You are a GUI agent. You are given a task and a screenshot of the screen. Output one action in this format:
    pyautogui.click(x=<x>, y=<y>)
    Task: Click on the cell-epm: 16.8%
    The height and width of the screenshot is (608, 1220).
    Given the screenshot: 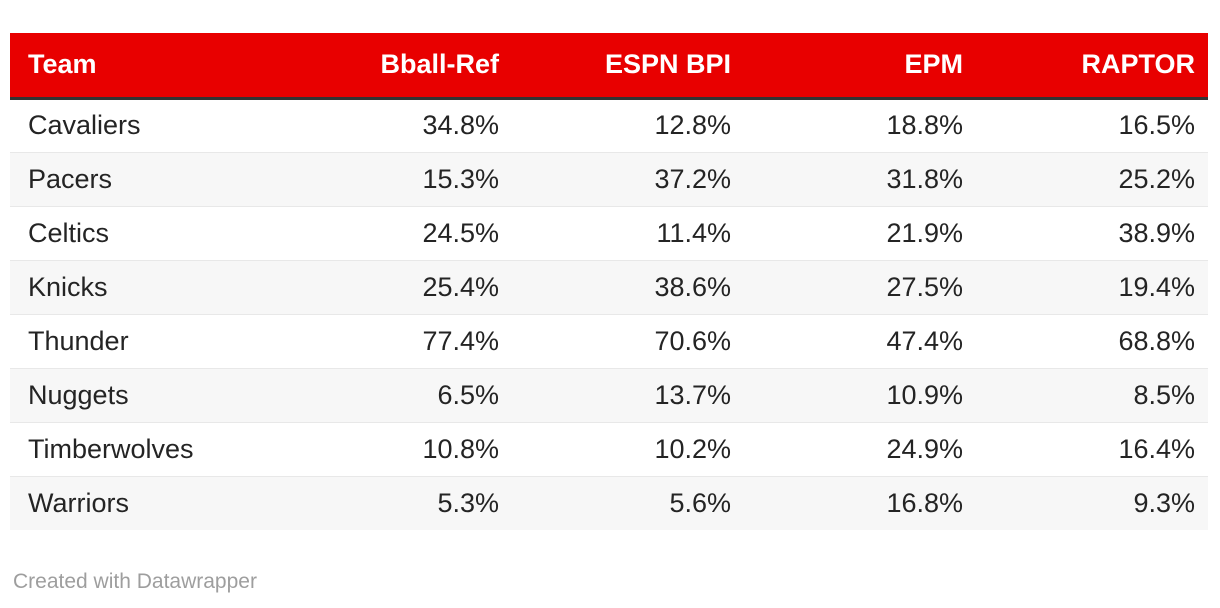 What is the action you would take?
    pyautogui.click(x=860, y=502)
    